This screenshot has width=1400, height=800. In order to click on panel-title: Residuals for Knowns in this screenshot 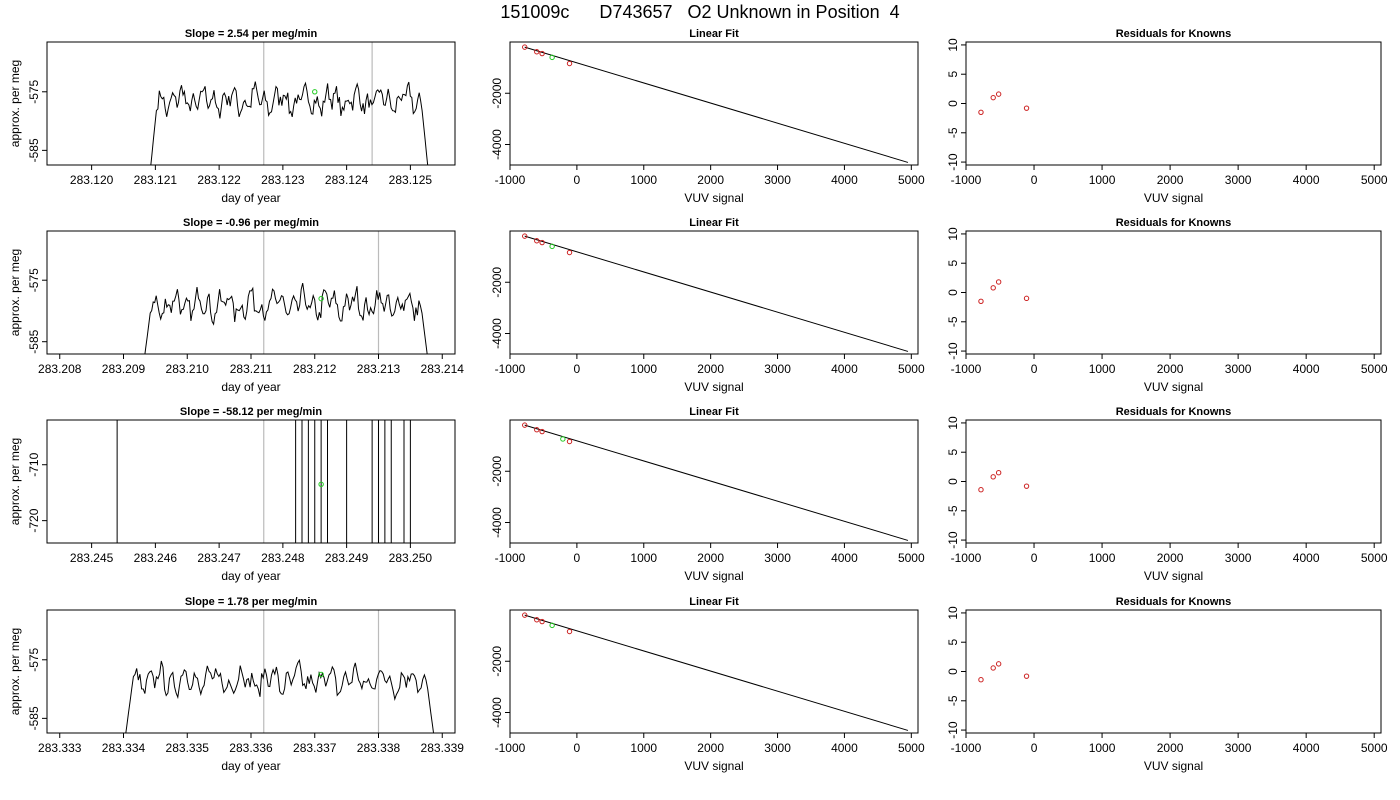, I will do `click(1174, 412)`.